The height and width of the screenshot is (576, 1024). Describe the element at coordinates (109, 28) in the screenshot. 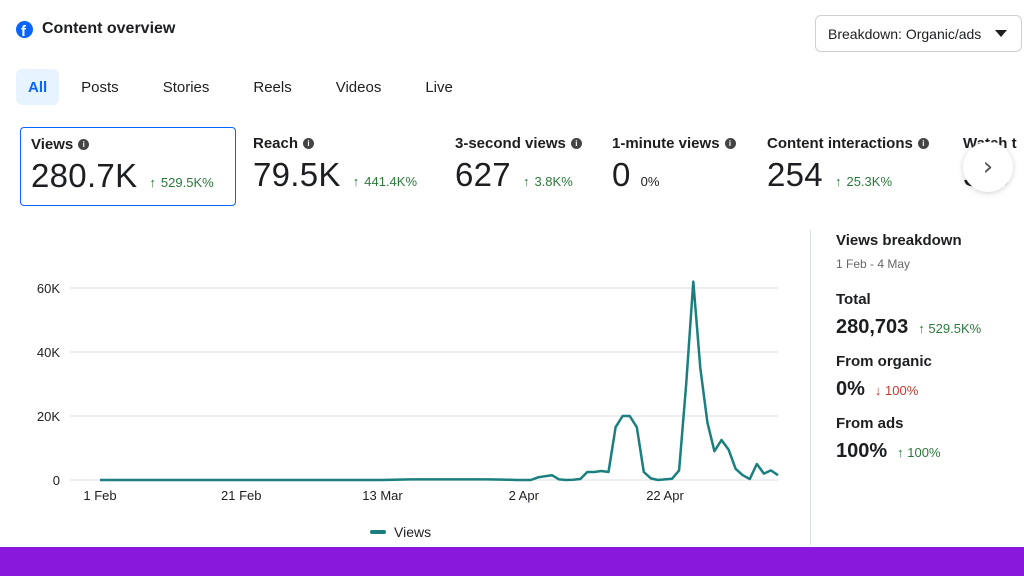

I see `page-title: Content overview` at that location.